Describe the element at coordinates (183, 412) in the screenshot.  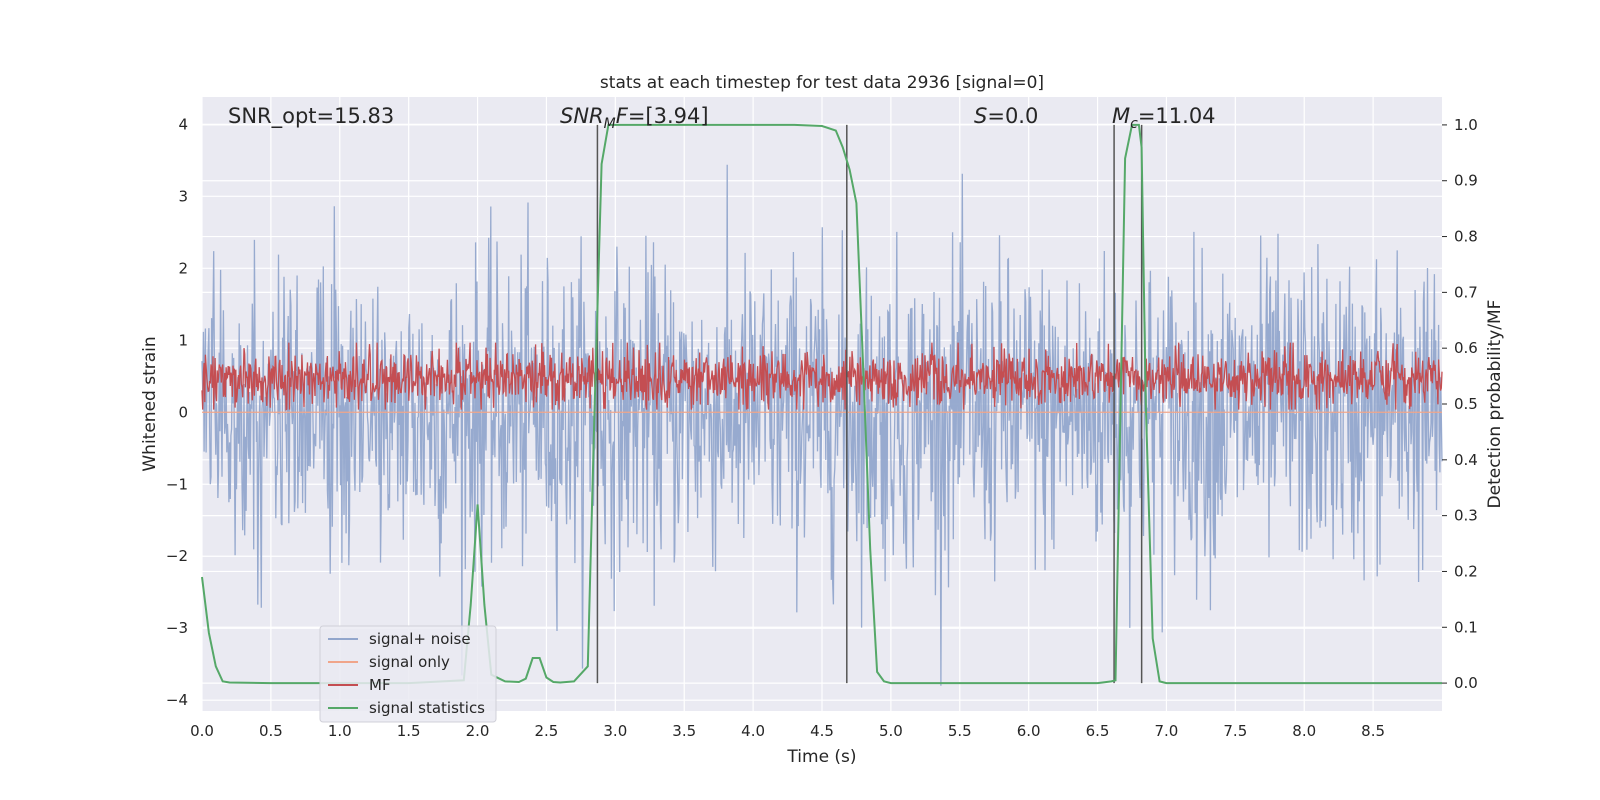
I see `y-tick-label: 0` at that location.